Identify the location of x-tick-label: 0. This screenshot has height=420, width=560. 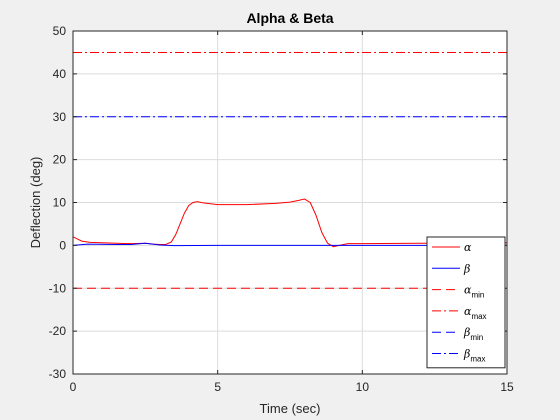
(73, 387).